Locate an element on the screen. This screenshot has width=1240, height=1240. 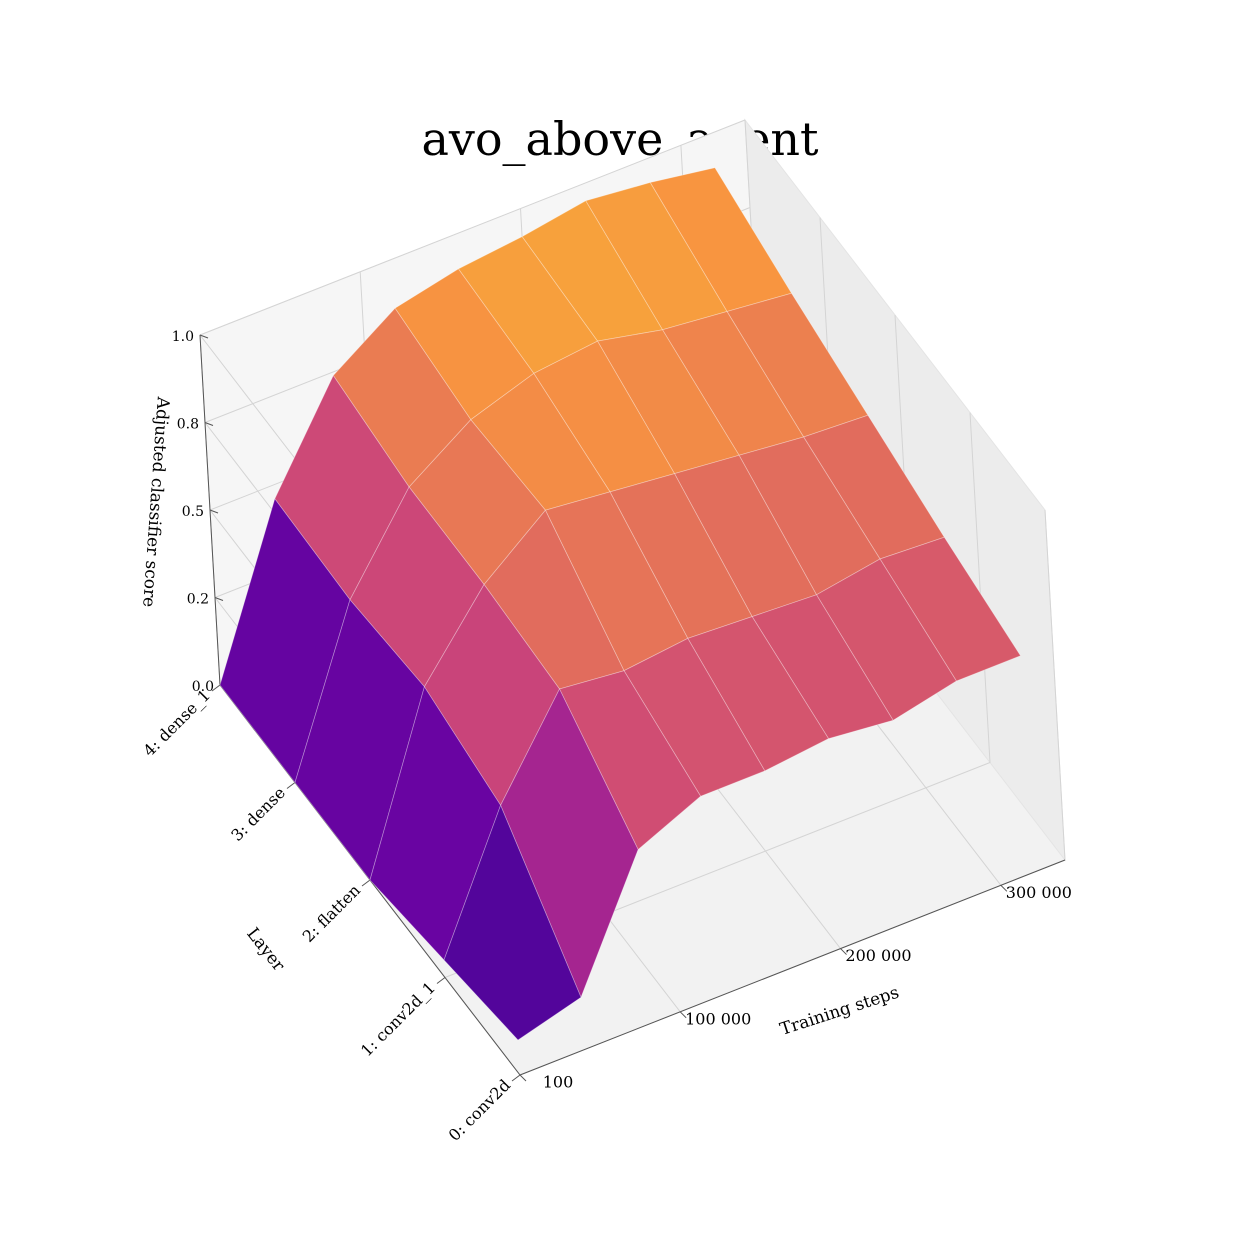
x-axis-line is located at coordinates (792, 967).